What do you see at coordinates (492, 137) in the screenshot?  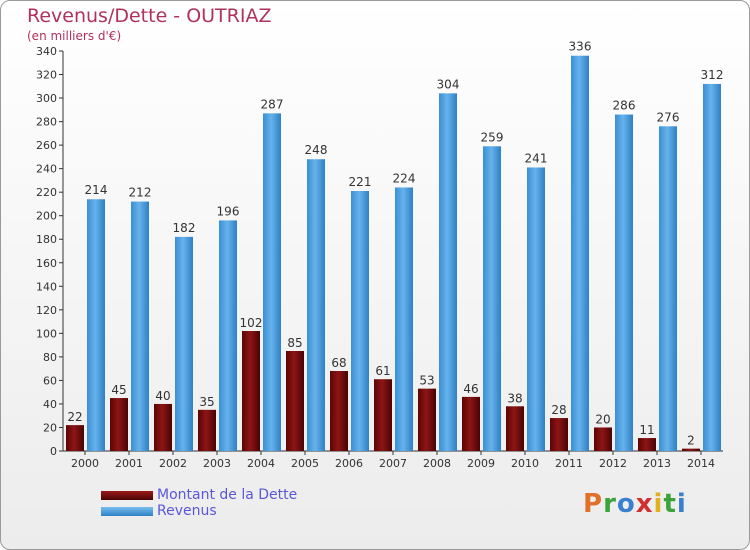 I see `data-label-revenus: 259` at bounding box center [492, 137].